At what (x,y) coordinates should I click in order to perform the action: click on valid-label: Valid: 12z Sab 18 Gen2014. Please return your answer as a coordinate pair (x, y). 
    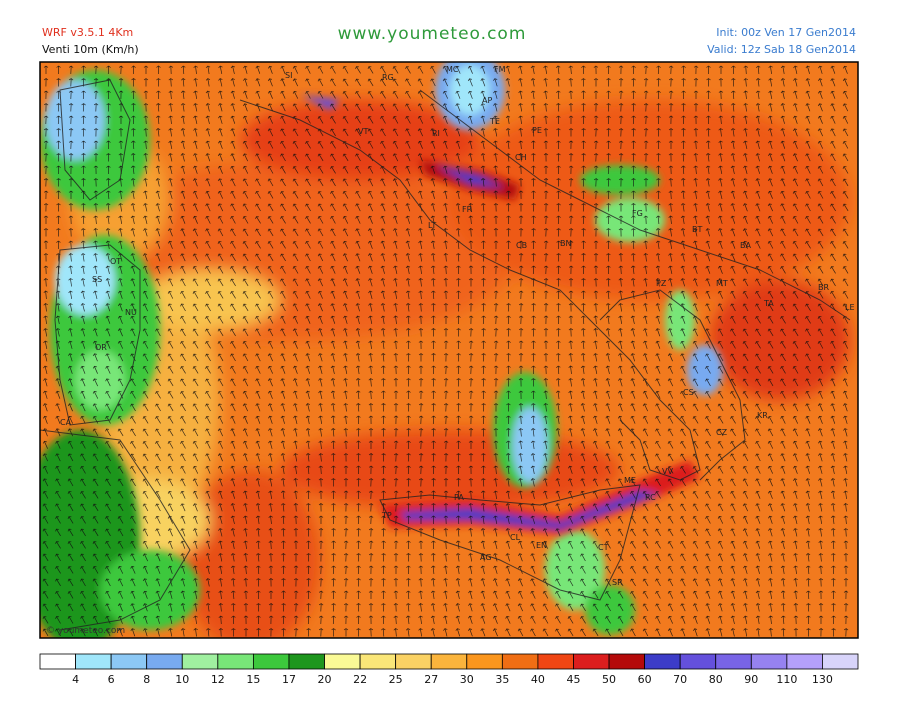
    Looking at the image, I should click on (781, 49).